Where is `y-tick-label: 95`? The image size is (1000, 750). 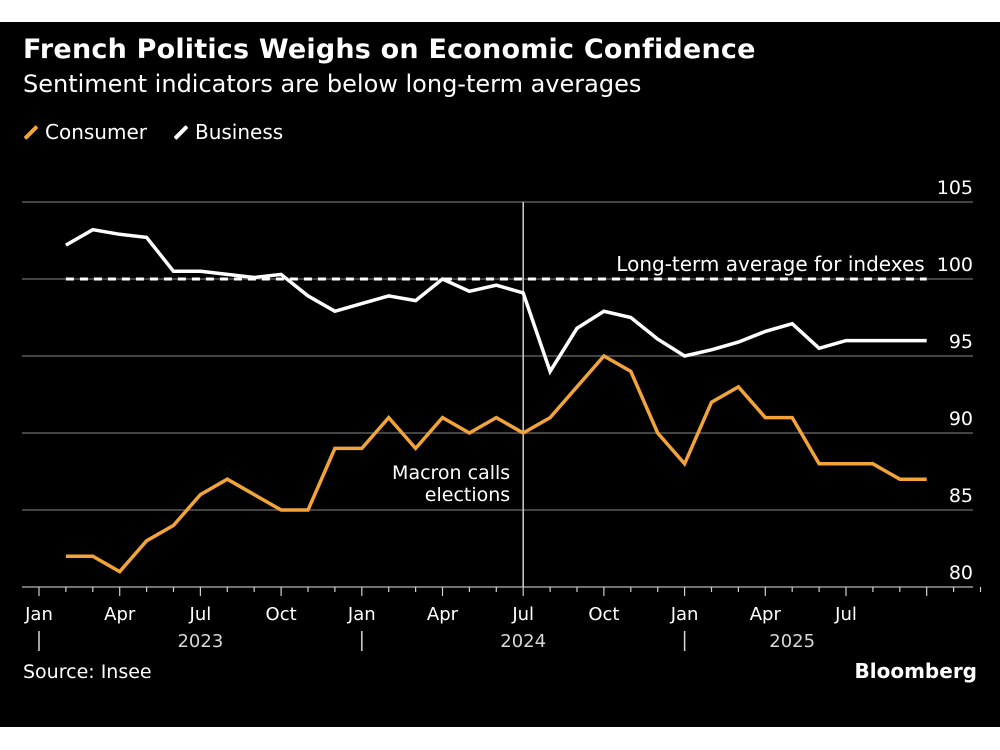 y-tick-label: 95 is located at coordinates (961, 342).